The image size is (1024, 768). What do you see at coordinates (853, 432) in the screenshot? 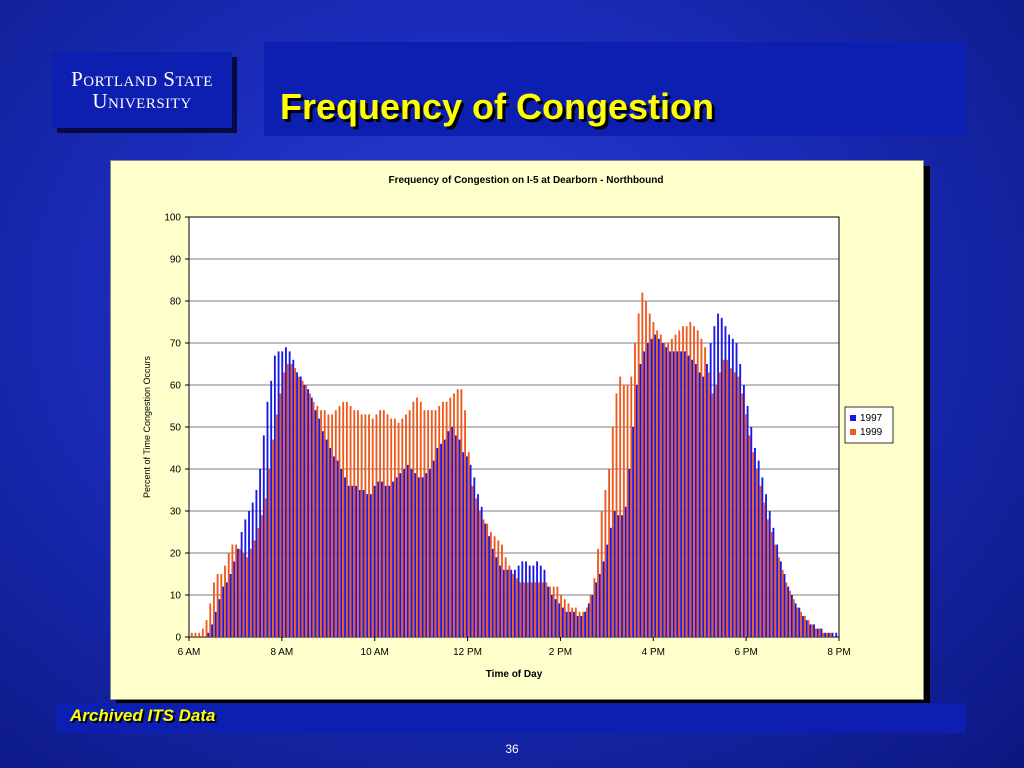
I see `legend-swatch-1999` at bounding box center [853, 432].